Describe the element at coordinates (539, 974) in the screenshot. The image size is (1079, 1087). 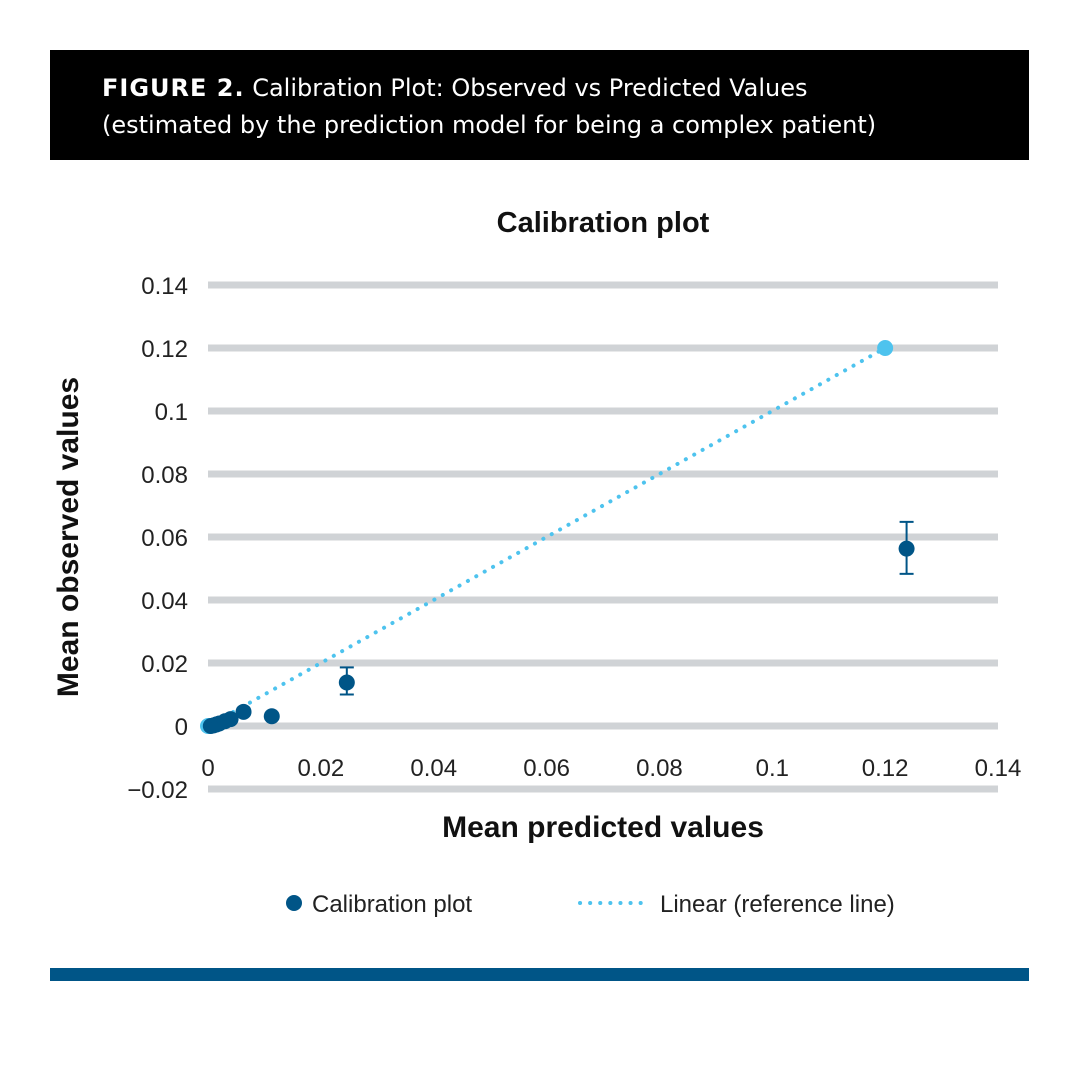
I see `footer-bar` at that location.